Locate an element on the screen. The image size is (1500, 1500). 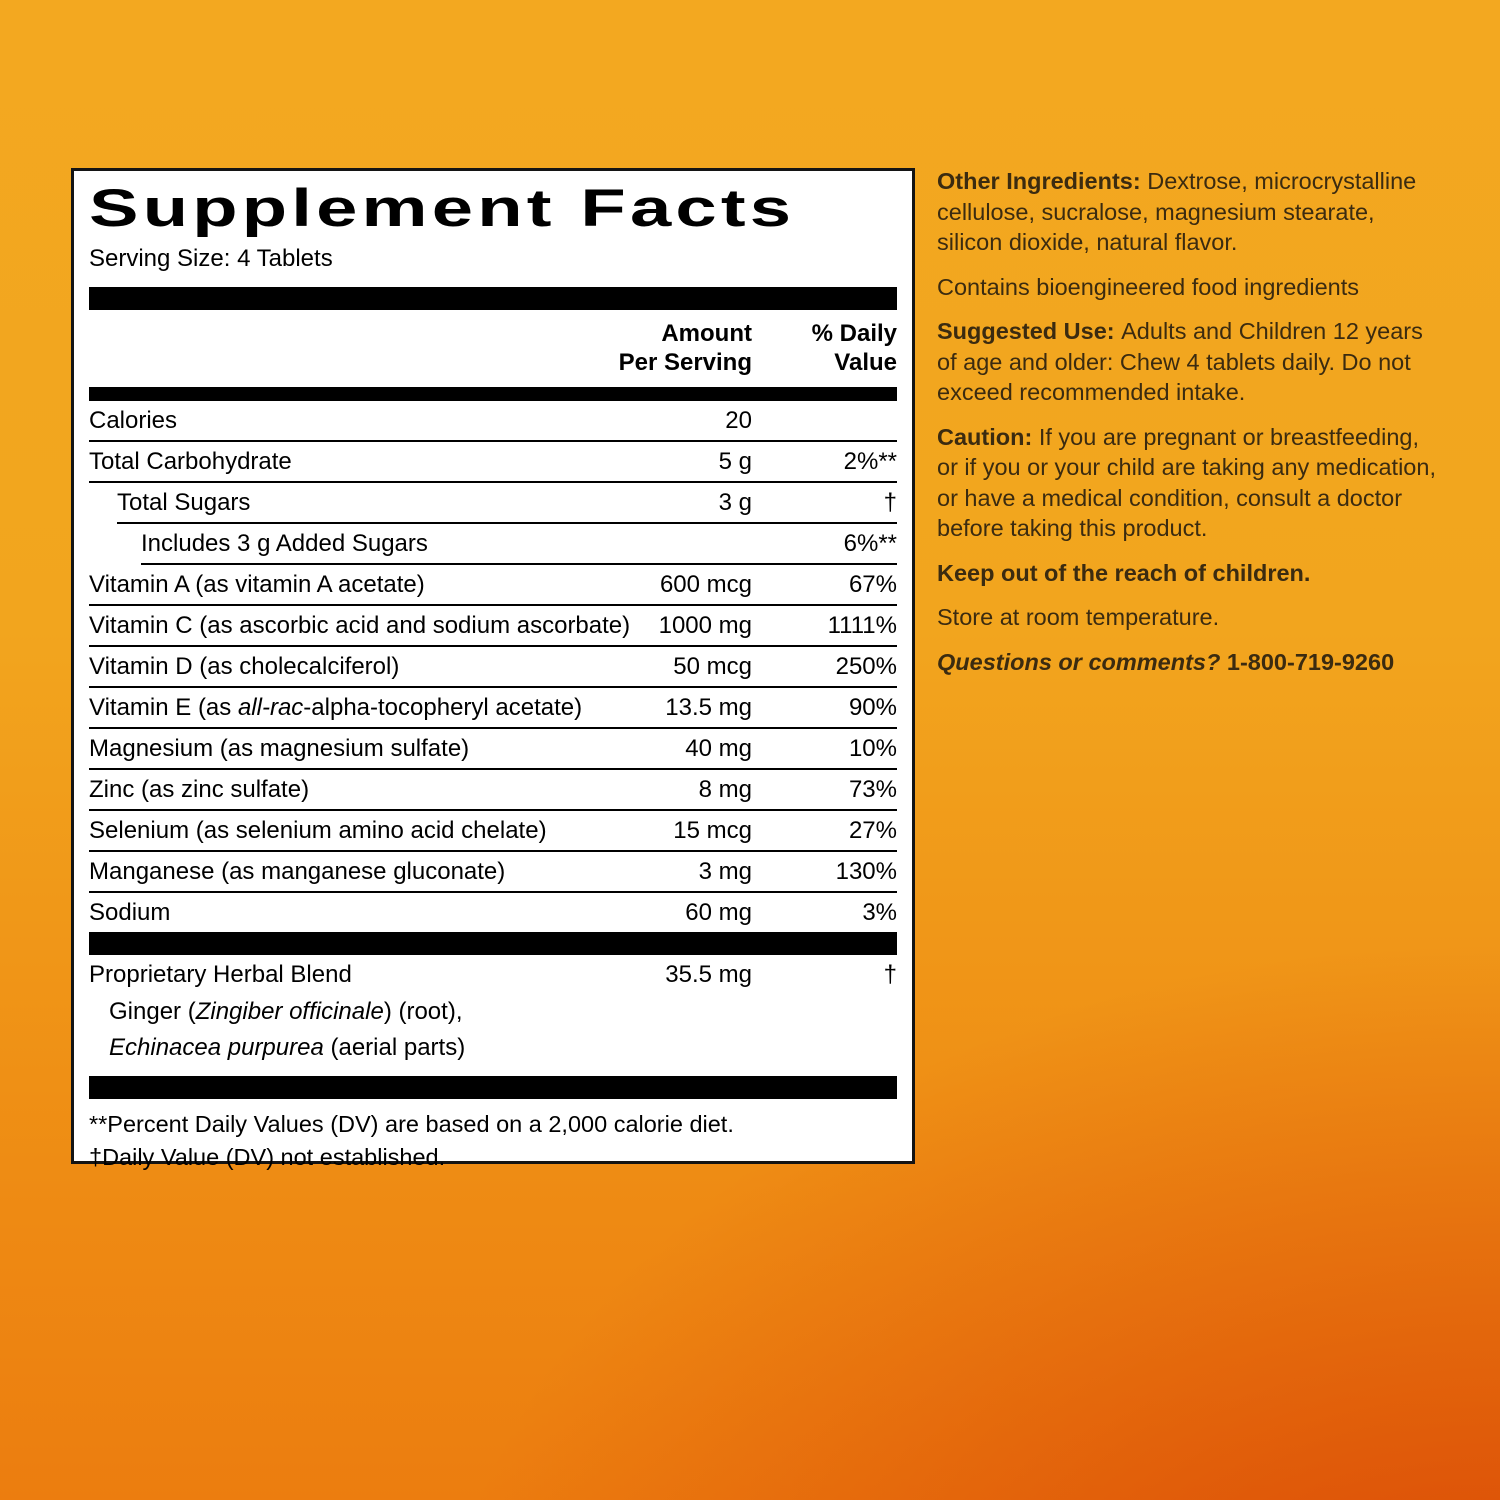
nutrient-daily-value: 90% is located at coordinates (872, 707).